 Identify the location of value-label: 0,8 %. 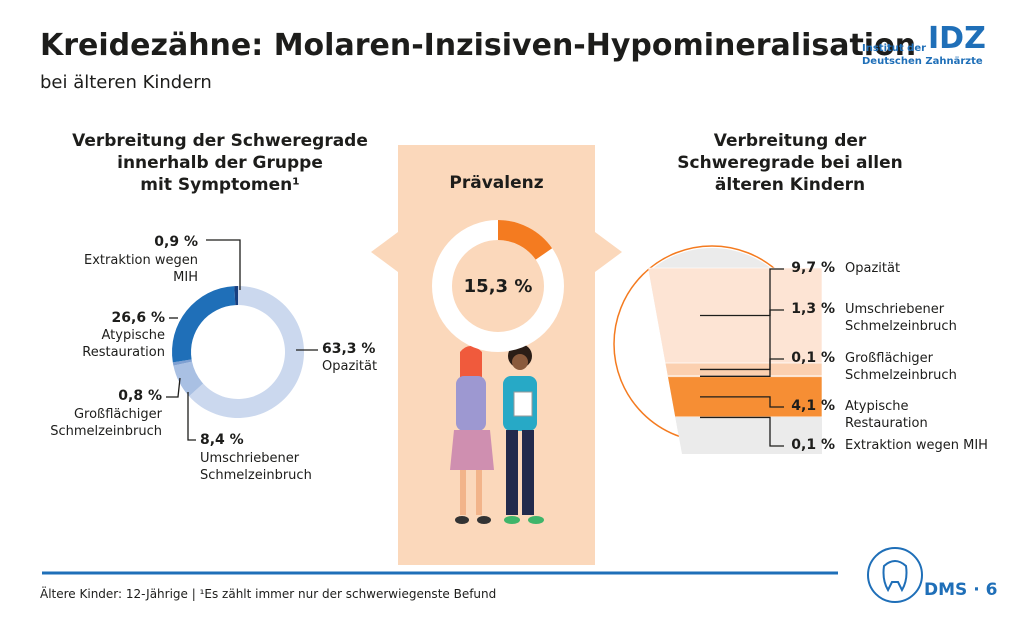
(140, 396).